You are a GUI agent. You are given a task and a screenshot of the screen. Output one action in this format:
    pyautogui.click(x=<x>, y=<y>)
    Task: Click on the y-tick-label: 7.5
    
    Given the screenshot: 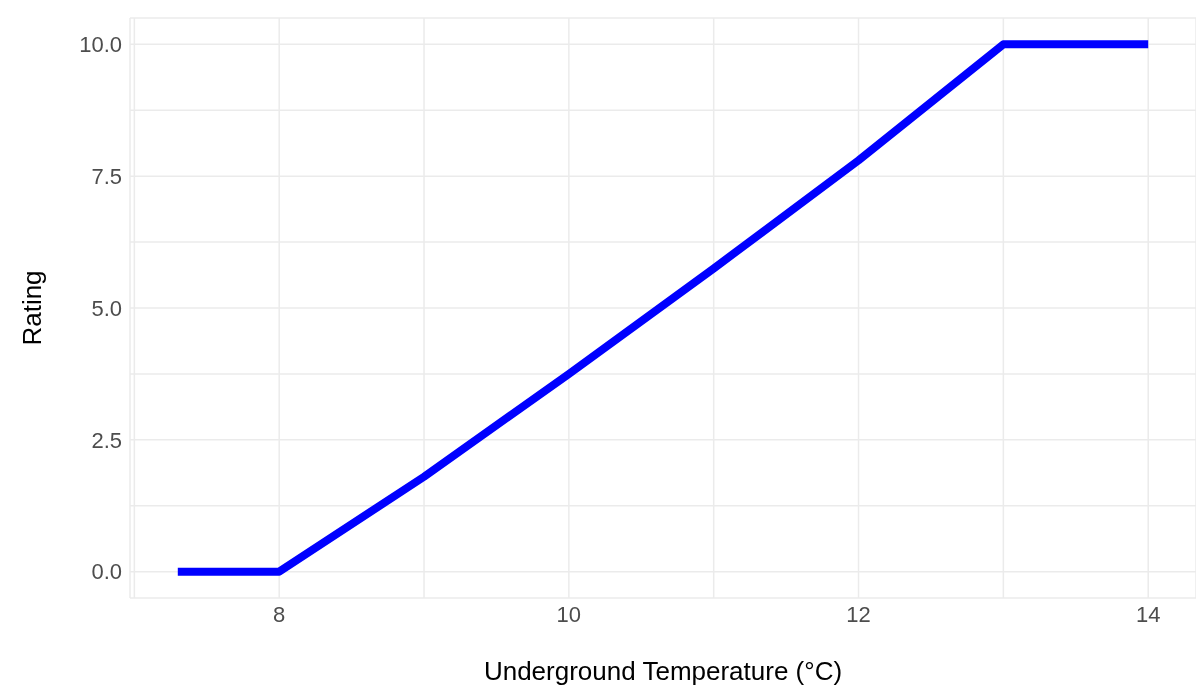 What is the action you would take?
    pyautogui.click(x=106, y=176)
    